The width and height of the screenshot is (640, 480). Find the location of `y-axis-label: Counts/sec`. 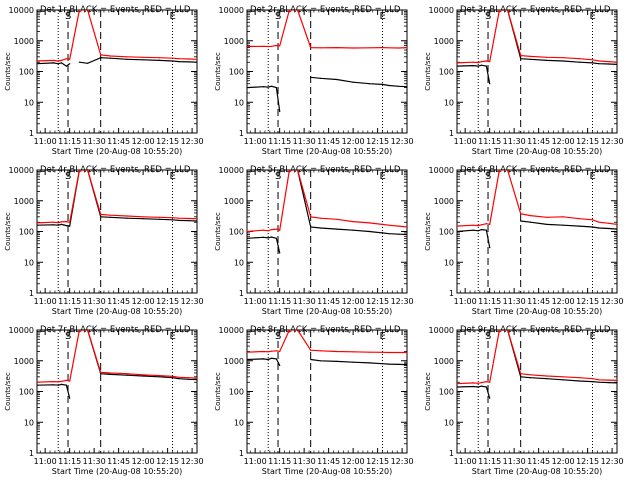

y-axis-label: Counts/sec is located at coordinates (428, 391).